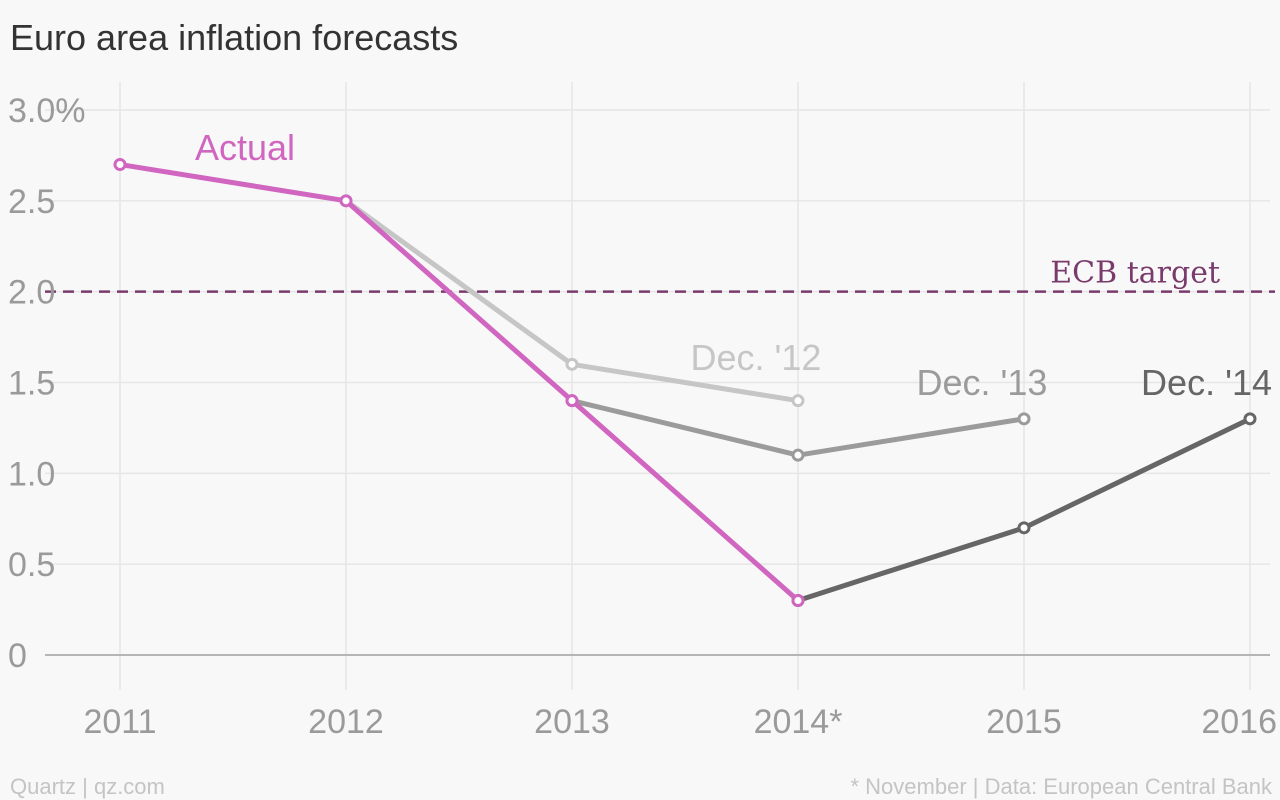  I want to click on chart-title: Euro area inflation forecasts, so click(234, 37).